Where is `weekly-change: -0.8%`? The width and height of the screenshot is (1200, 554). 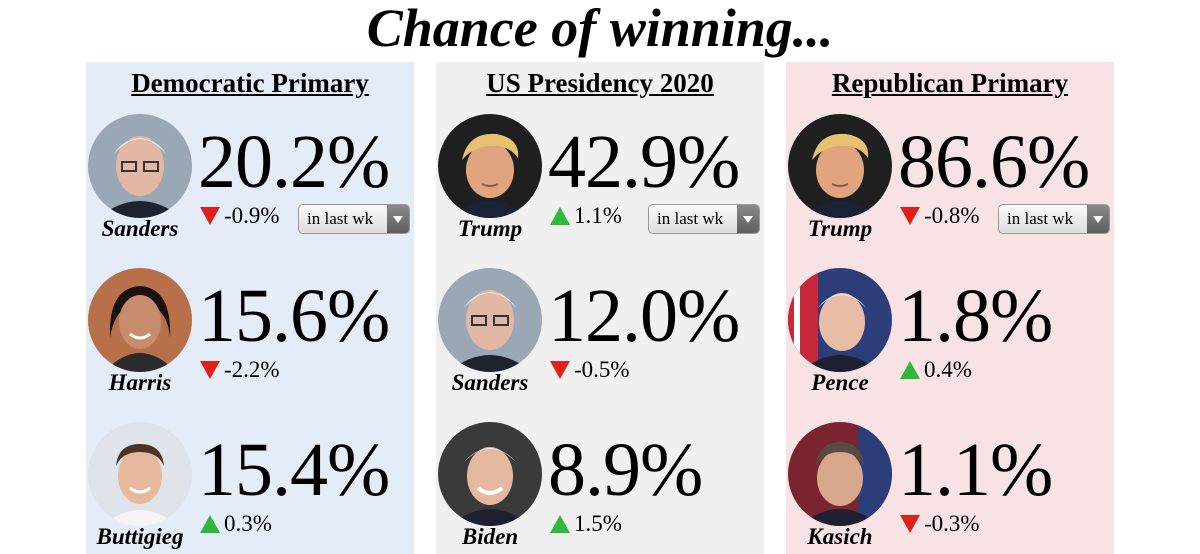 weekly-change: -0.8% is located at coordinates (940, 216).